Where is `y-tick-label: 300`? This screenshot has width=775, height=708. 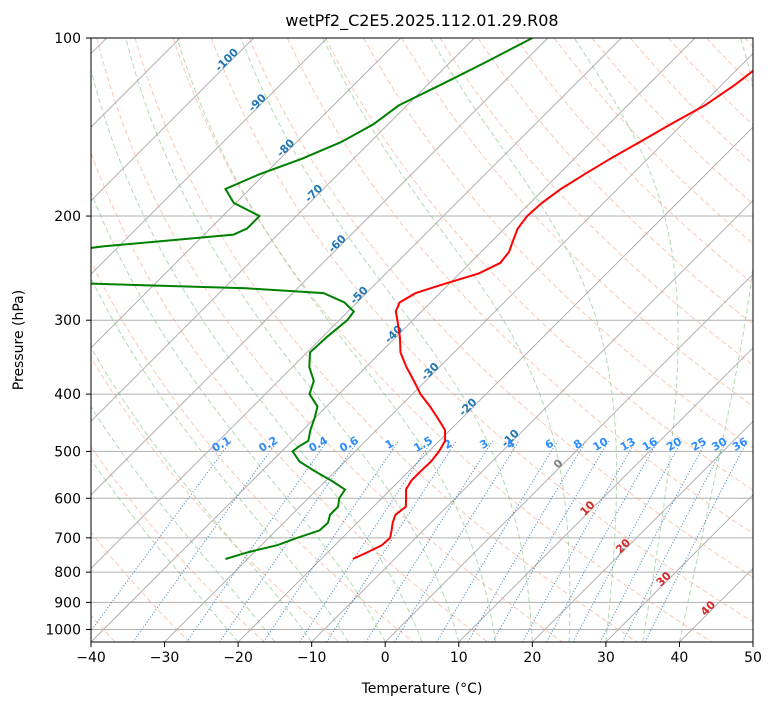
y-tick-label: 300 is located at coordinates (67, 321).